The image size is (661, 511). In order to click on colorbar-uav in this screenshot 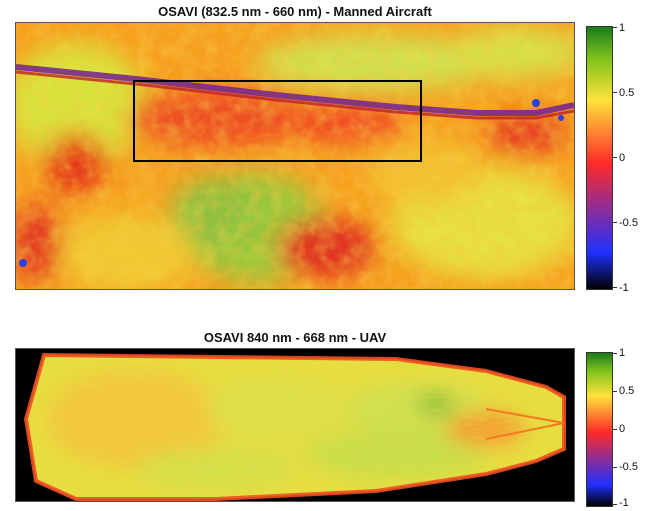, I will do `click(599, 429)`.